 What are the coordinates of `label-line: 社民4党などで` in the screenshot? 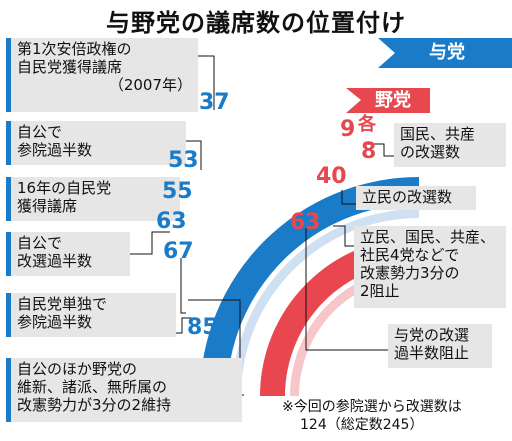 It's located at (410, 255).